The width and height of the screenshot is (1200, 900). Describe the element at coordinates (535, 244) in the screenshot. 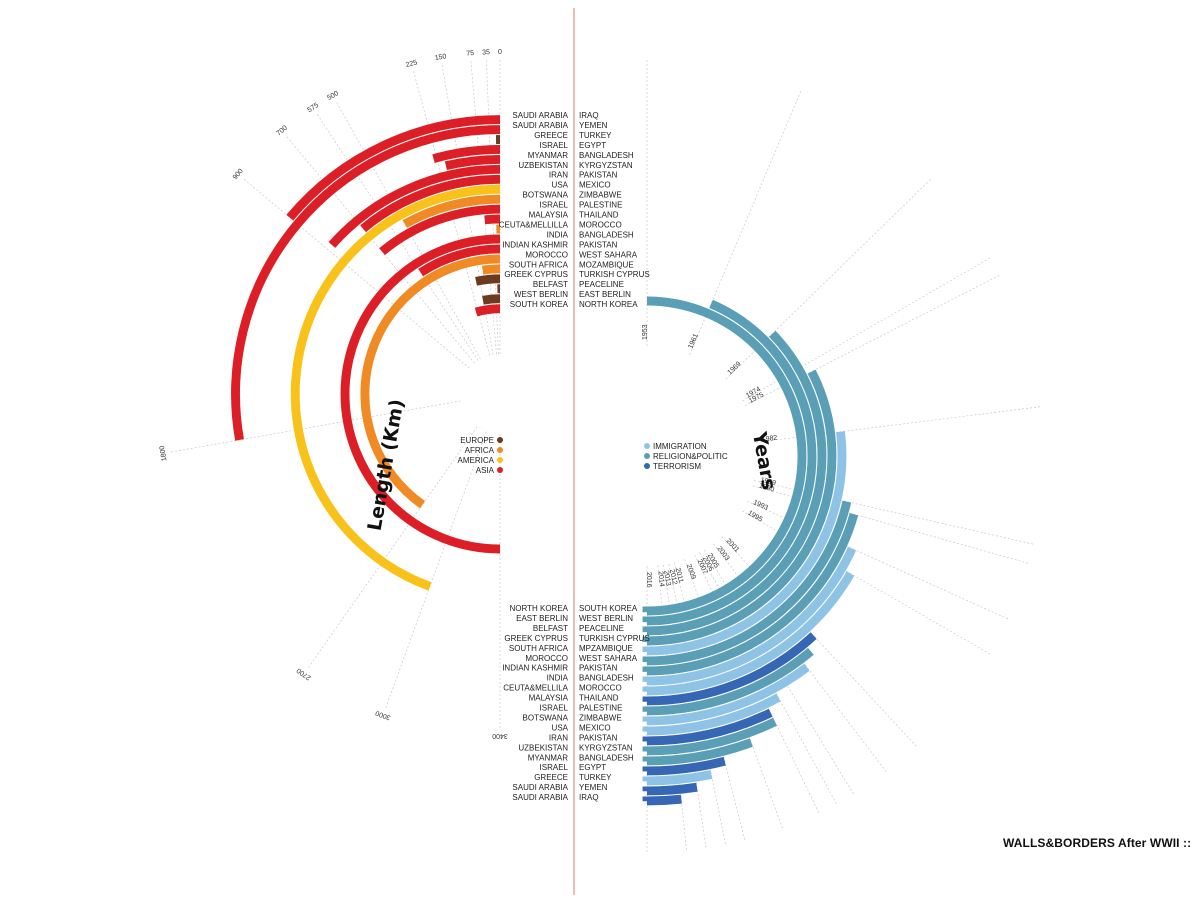

I see `wall-label-left: INDIAN KASHMIR` at that location.